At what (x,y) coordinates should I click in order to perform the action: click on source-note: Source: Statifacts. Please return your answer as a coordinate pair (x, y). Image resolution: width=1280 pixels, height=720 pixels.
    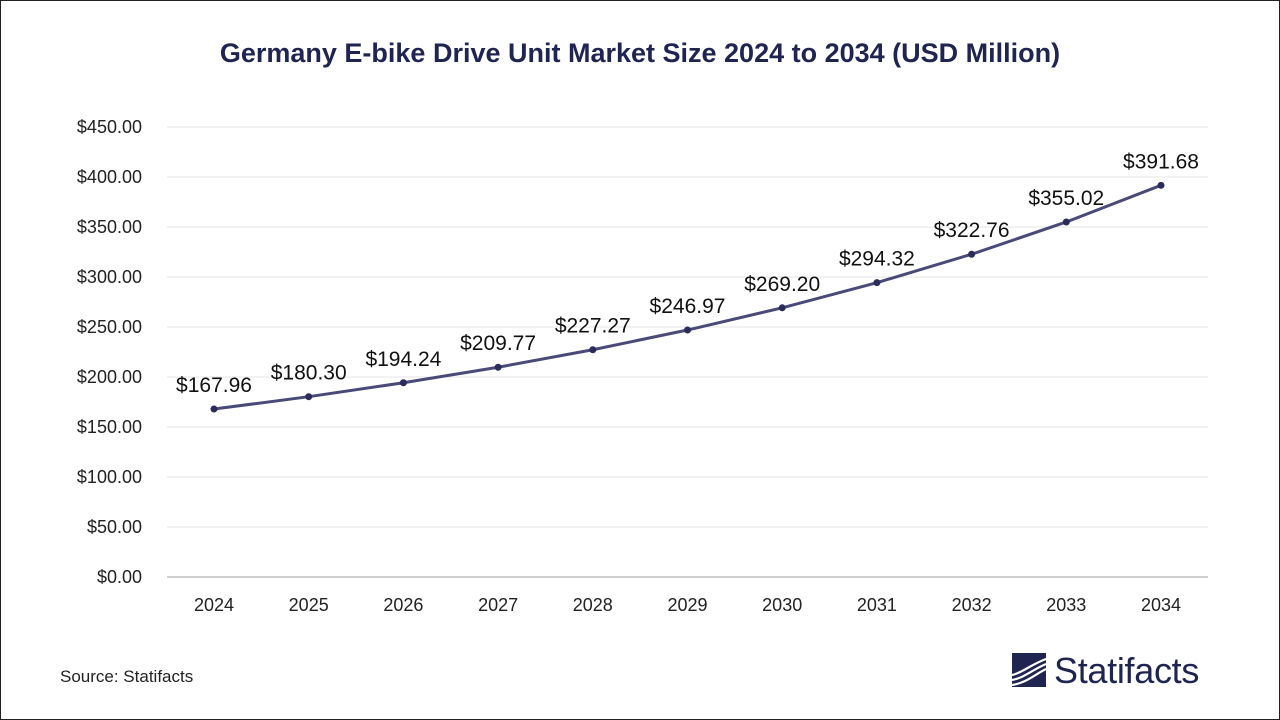
    Looking at the image, I should click on (127, 676).